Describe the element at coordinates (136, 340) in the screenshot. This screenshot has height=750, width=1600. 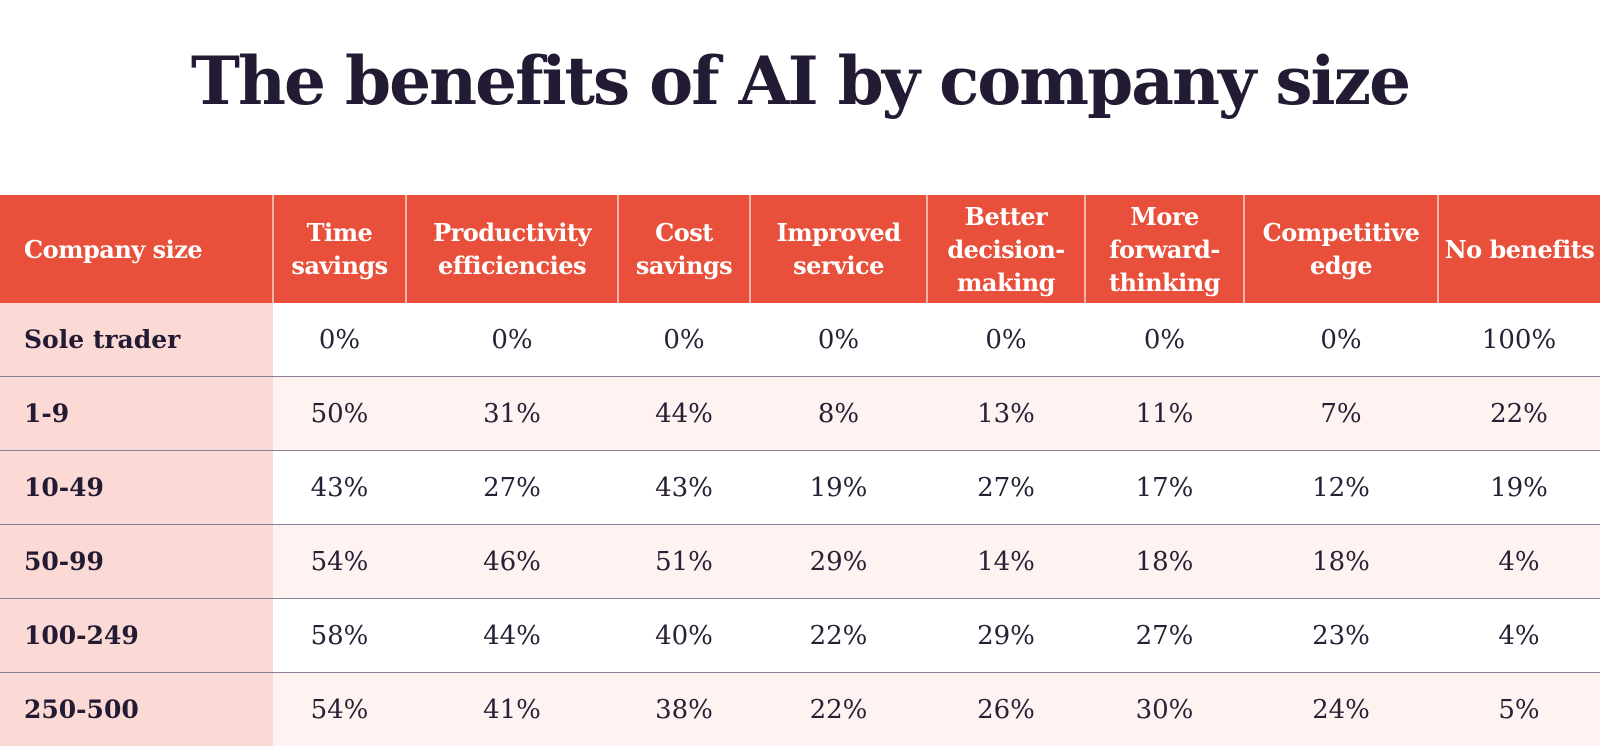
I see `row-header: Sole trader` at that location.